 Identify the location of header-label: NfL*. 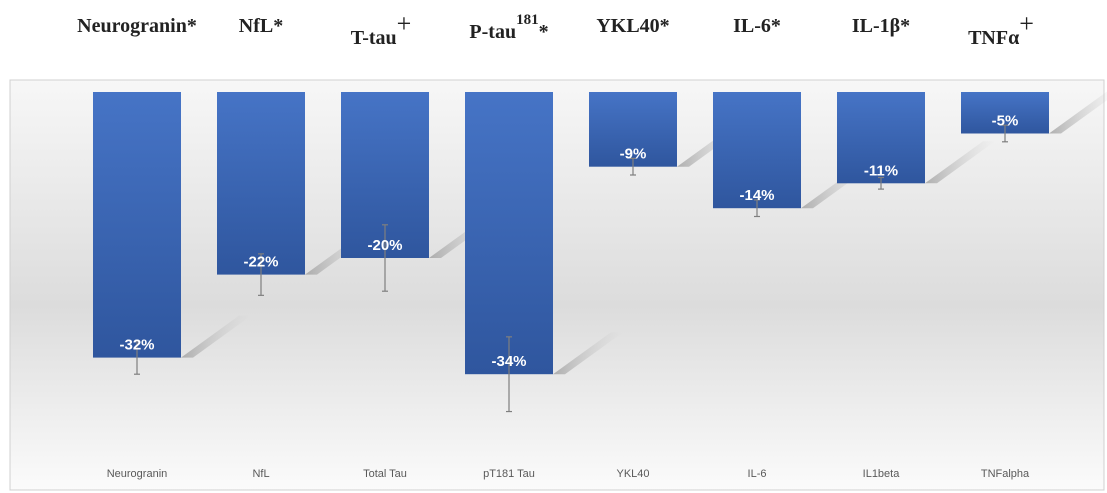
(261, 26).